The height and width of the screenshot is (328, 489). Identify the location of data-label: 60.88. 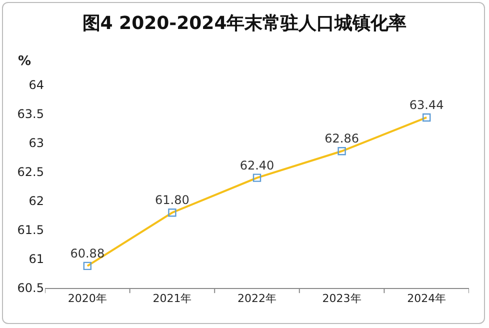
(87, 253).